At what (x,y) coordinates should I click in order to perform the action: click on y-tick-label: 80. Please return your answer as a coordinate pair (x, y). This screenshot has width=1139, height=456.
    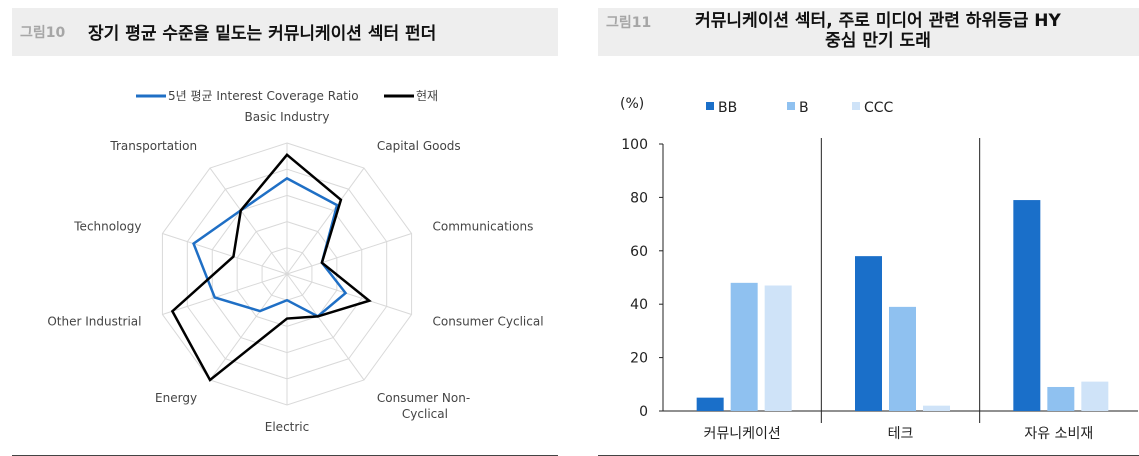
    Looking at the image, I should click on (639, 198).